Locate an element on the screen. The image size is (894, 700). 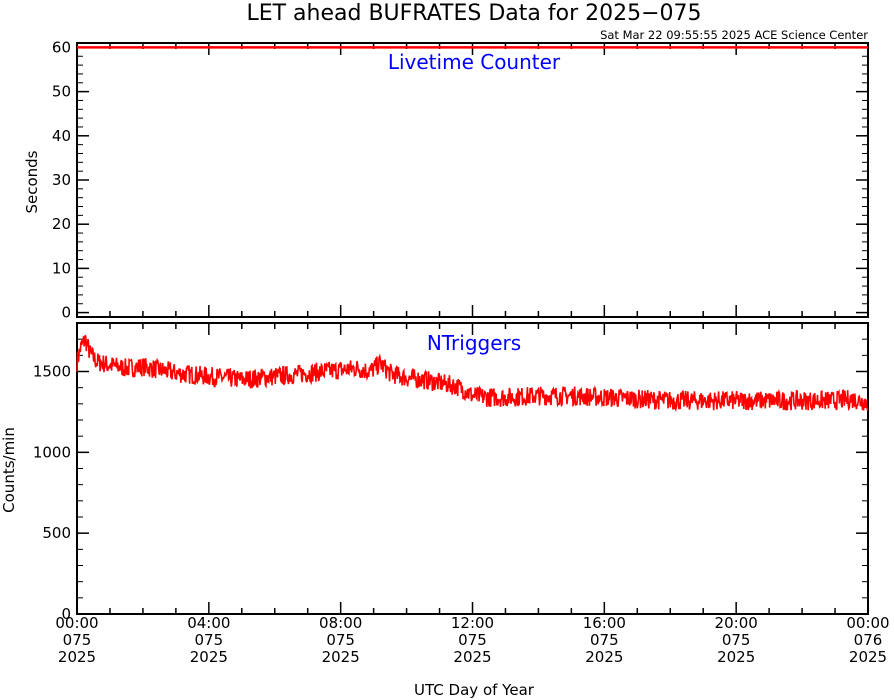
y-axis-label-seconds: Seconds is located at coordinates (32, 181).